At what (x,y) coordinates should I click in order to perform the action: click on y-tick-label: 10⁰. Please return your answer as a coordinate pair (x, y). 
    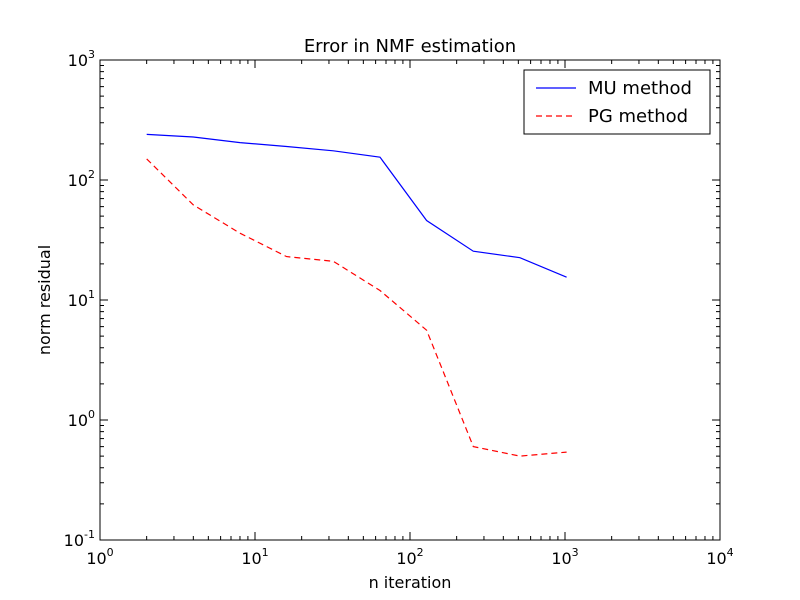
    Looking at the image, I should click on (81, 419).